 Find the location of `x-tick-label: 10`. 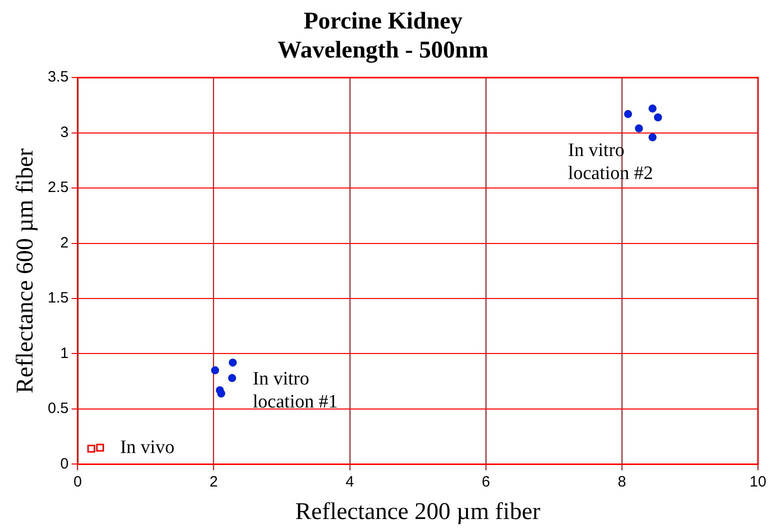

x-tick-label: 10 is located at coordinates (758, 481).